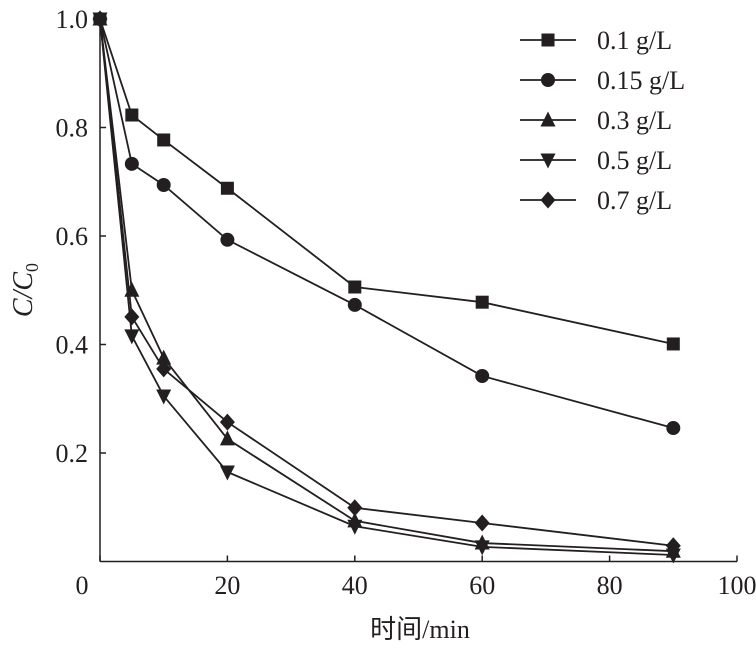 The width and height of the screenshot is (756, 655). I want to click on y-axis-label-main: C/C, so click(23, 294).